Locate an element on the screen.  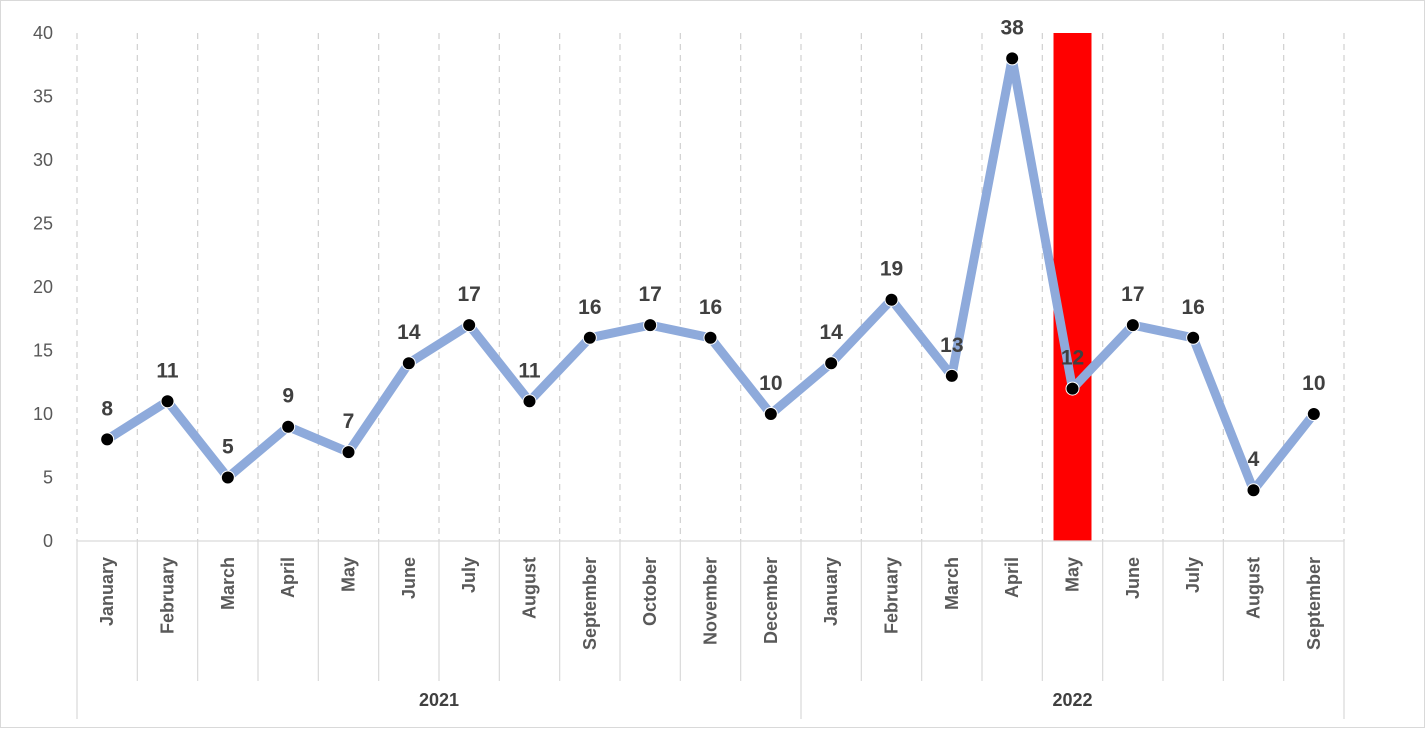
y-tick-label: 25 is located at coordinates (43, 224).